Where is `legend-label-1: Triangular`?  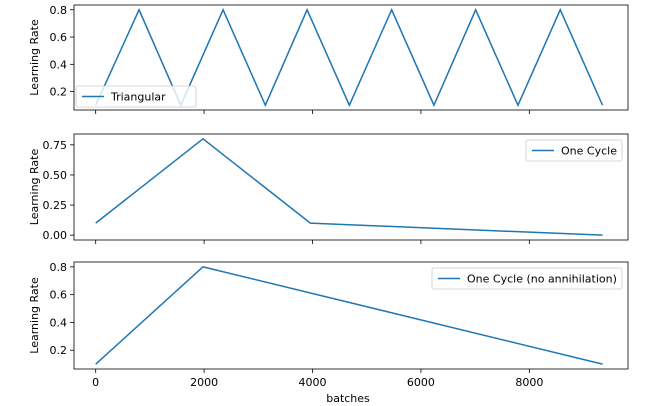 legend-label-1: Triangular is located at coordinates (138, 97).